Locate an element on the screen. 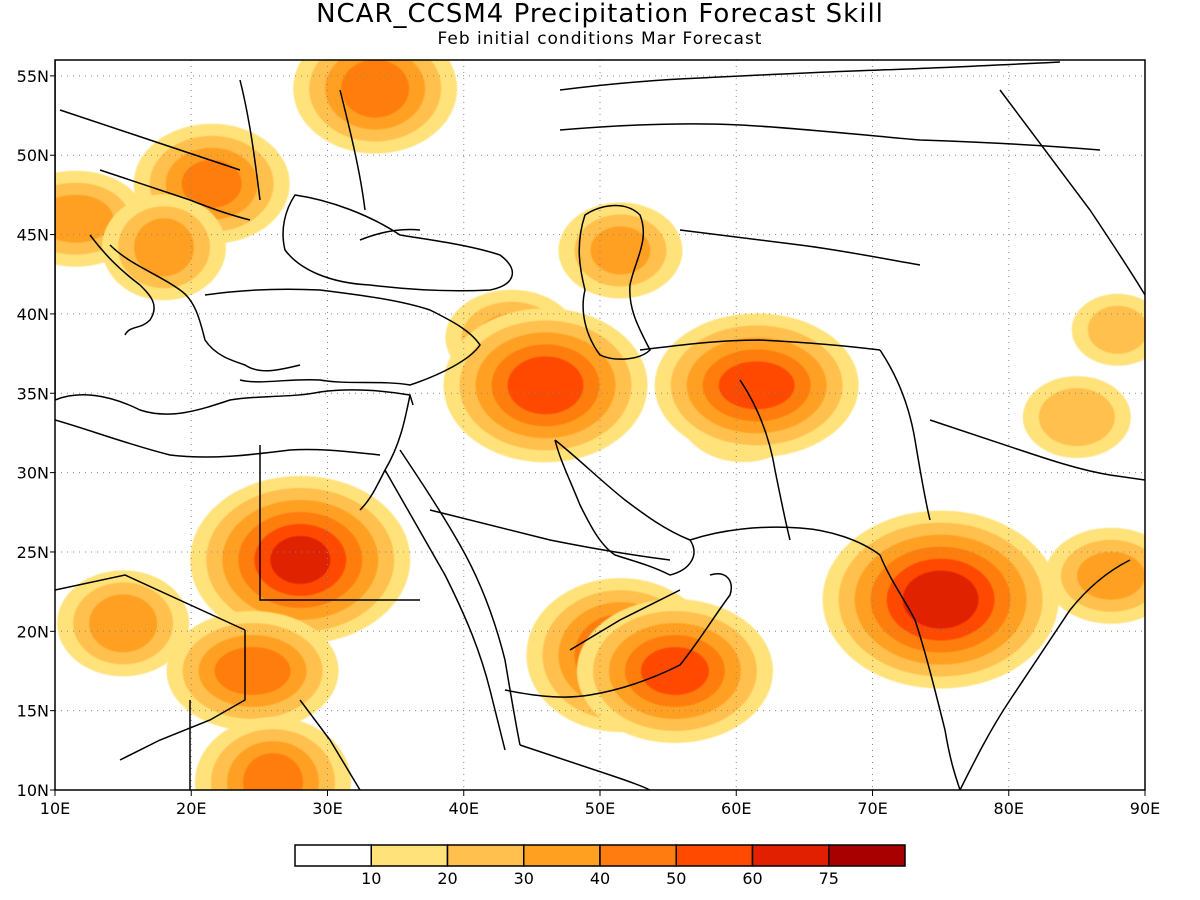 This screenshot has height=900, width=1200. lat-tick-label: 35N is located at coordinates (33, 393).